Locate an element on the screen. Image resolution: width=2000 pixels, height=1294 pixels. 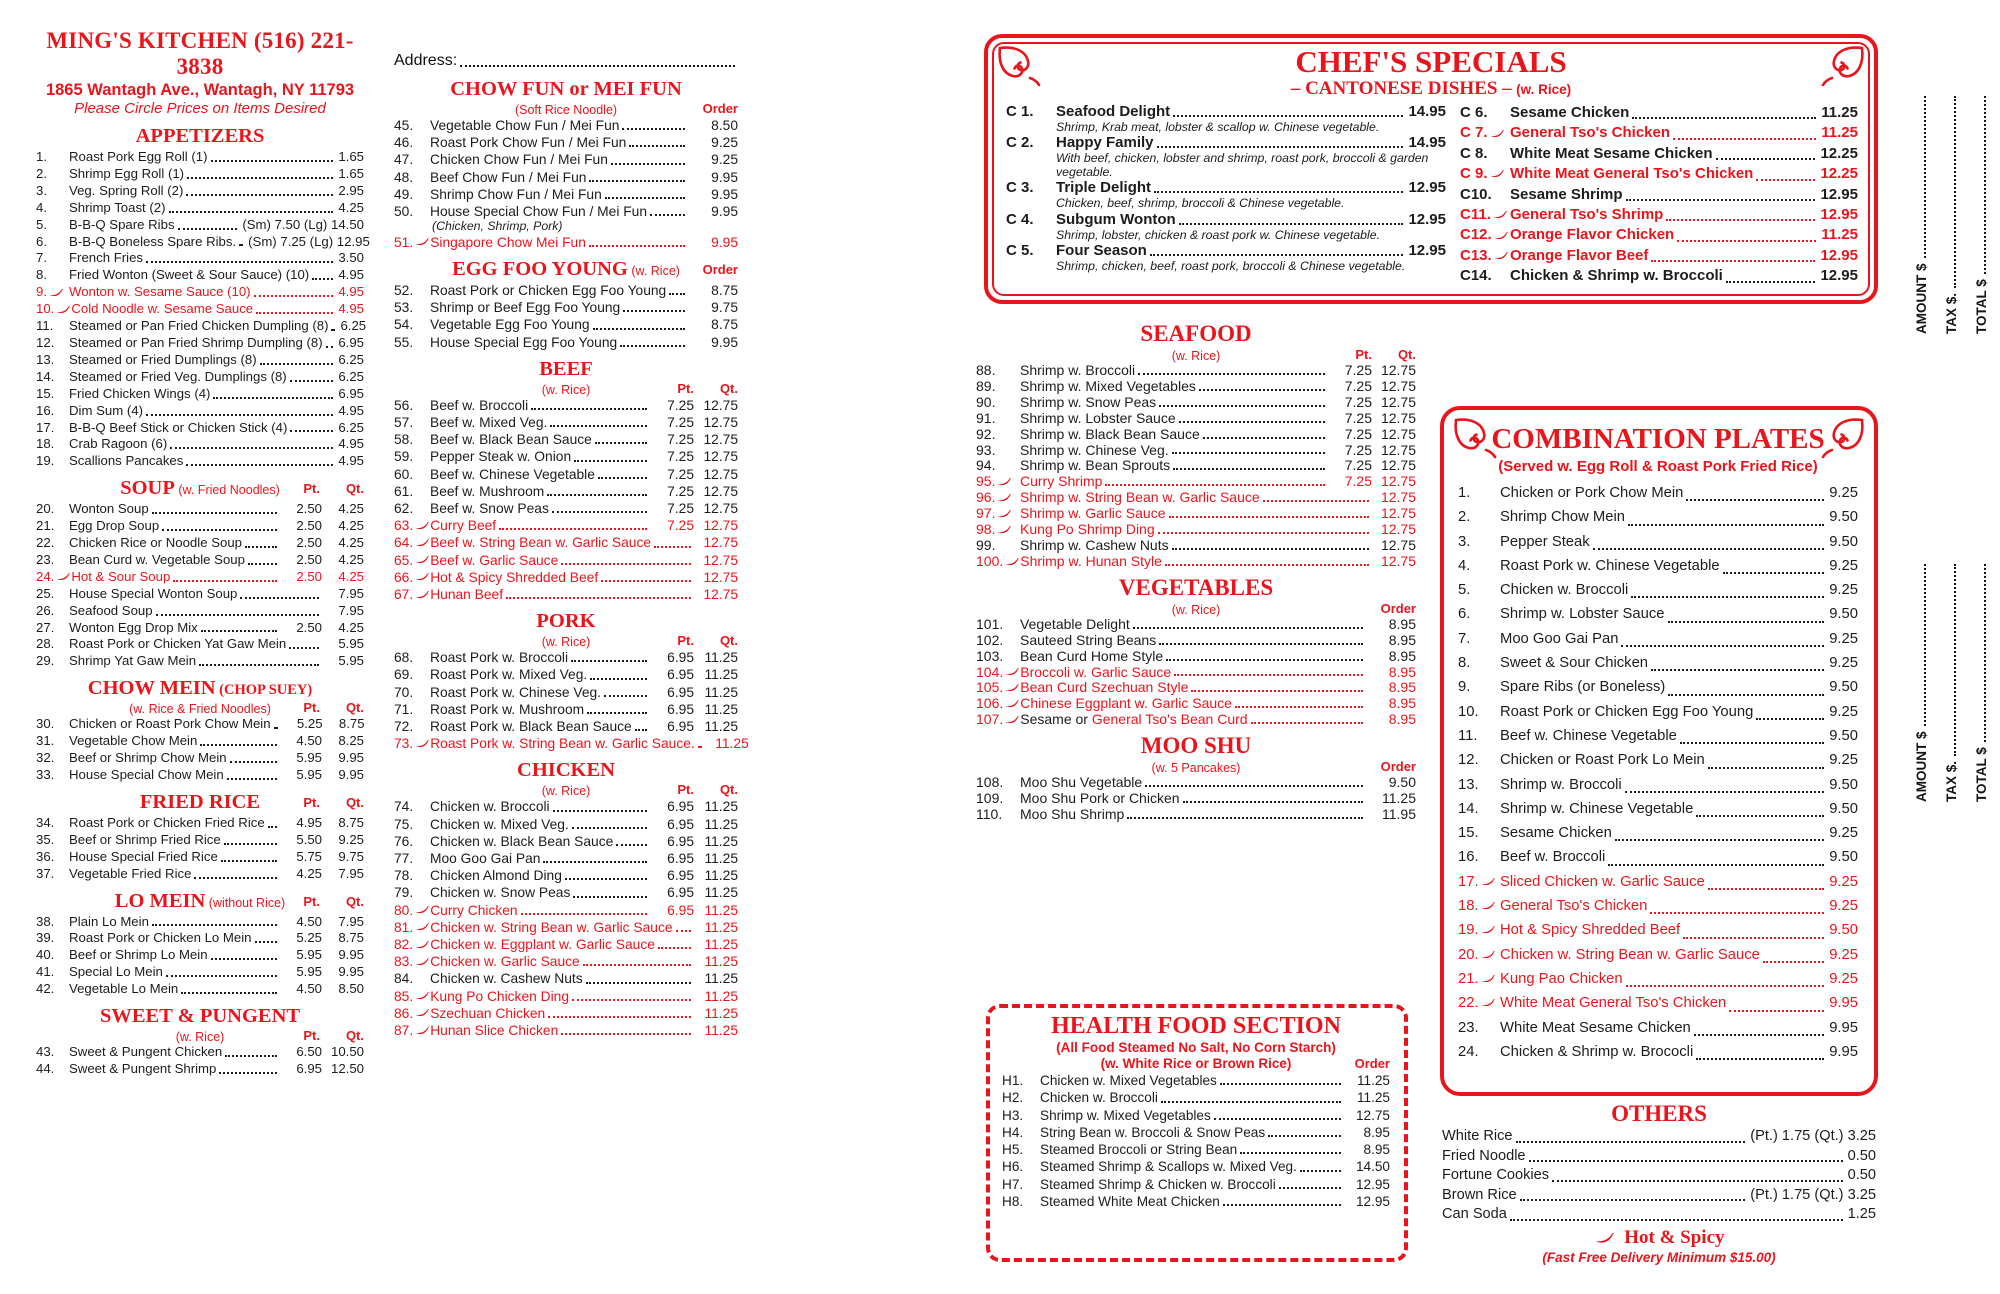
item-label-text: Roast Pork or Chicken Yat Gaw Mein is located at coordinates (178, 644).